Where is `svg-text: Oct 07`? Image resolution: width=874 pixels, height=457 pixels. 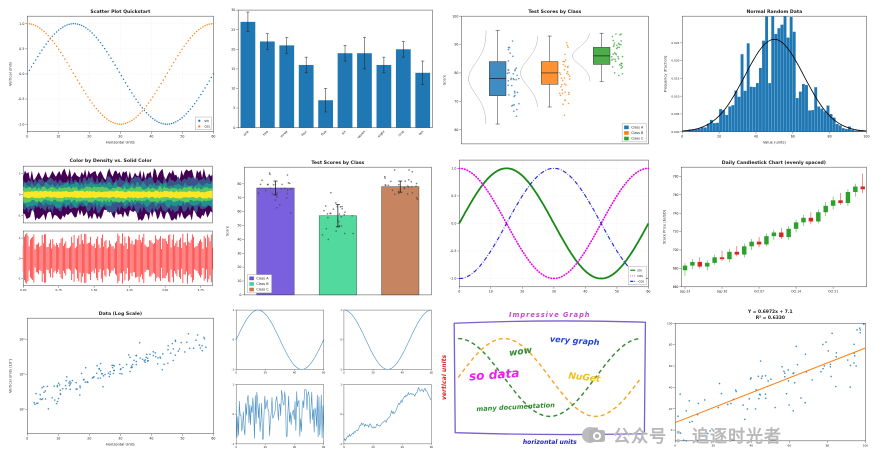
svg-text: Oct 07 is located at coordinates (759, 291).